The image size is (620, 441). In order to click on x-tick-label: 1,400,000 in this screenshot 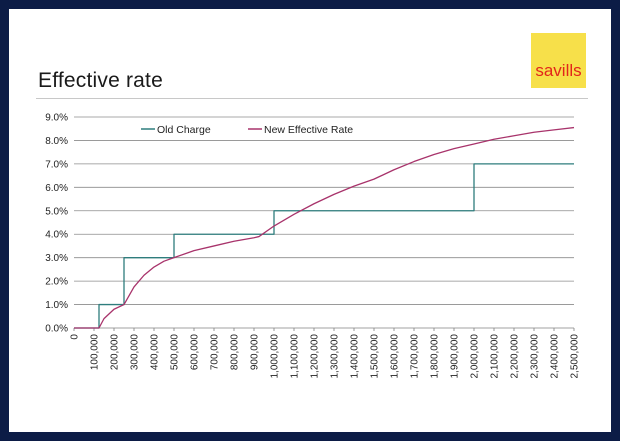, I will do `click(355, 356)`.